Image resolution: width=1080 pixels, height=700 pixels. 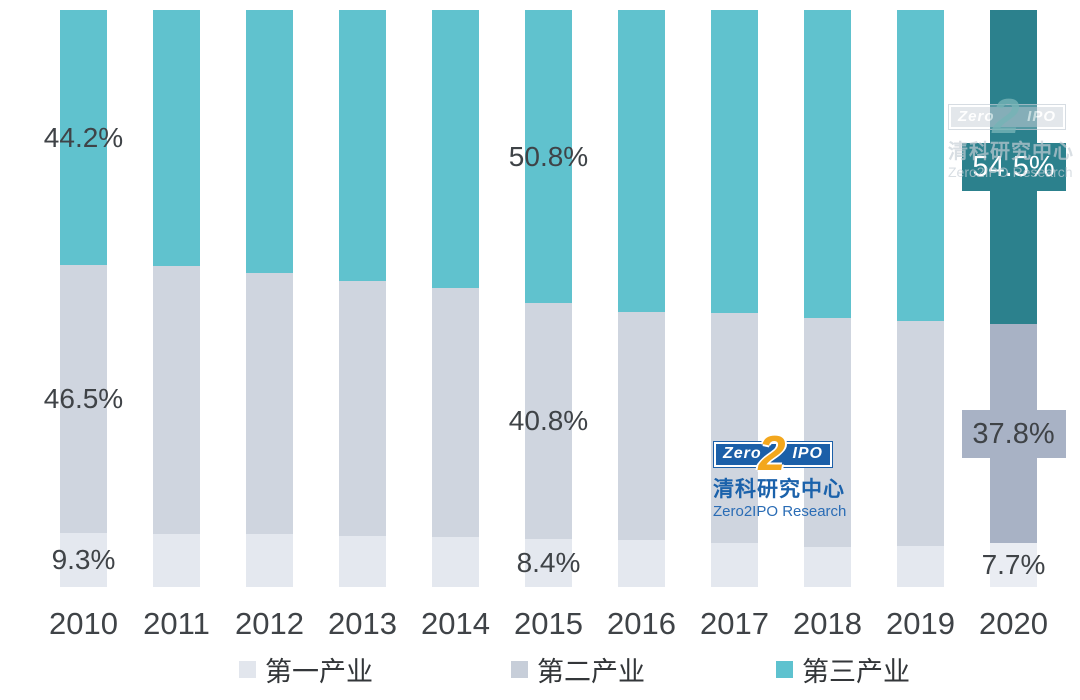 What do you see at coordinates (83, 623) in the screenshot?
I see `x-axis-tick-label: 2010` at bounding box center [83, 623].